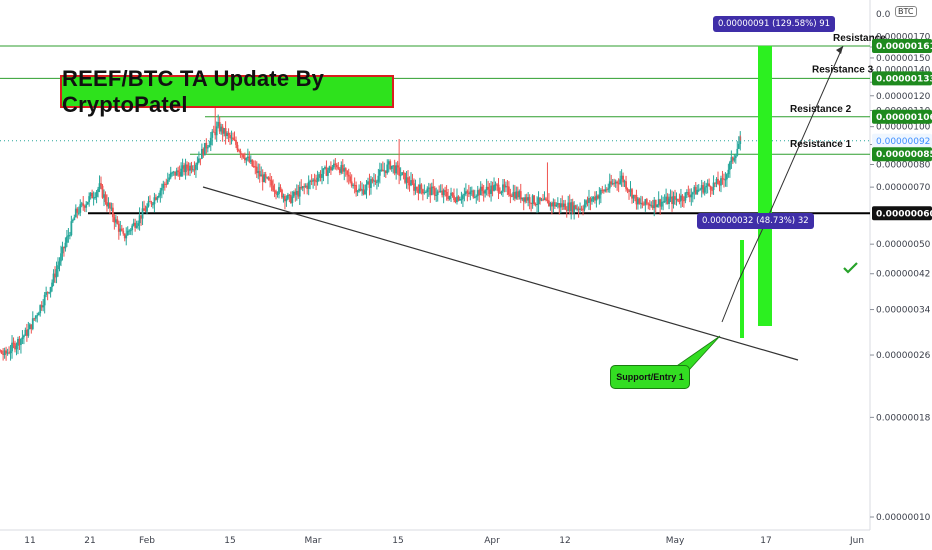 The image size is (932, 550). I want to click on y-tick-label: 0.00000026, so click(903, 356).